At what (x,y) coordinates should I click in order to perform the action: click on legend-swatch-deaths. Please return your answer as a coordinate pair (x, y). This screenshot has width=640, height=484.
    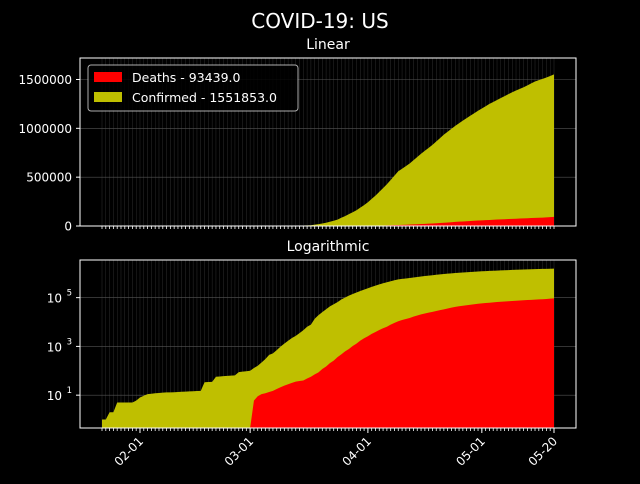
    Looking at the image, I should click on (108, 77).